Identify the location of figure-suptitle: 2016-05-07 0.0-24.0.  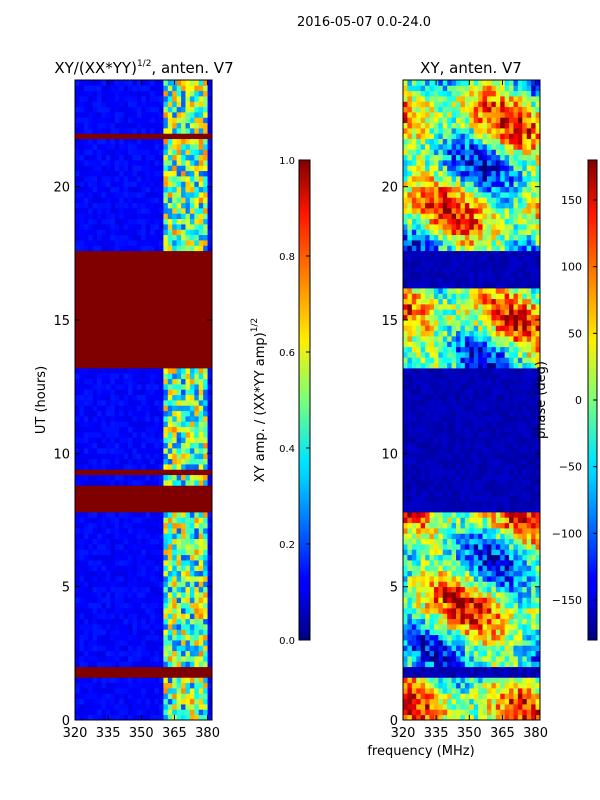
(364, 22).